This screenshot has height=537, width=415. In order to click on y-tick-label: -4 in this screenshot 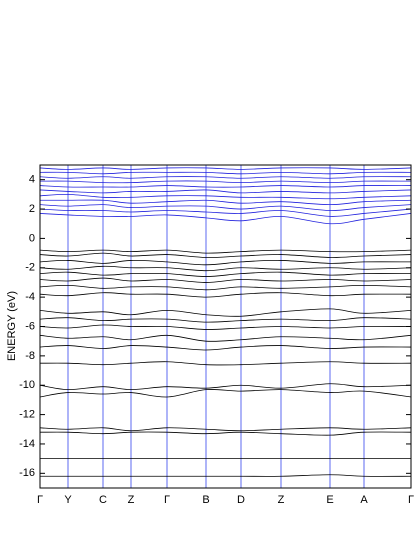, I will do `click(30, 297)`.